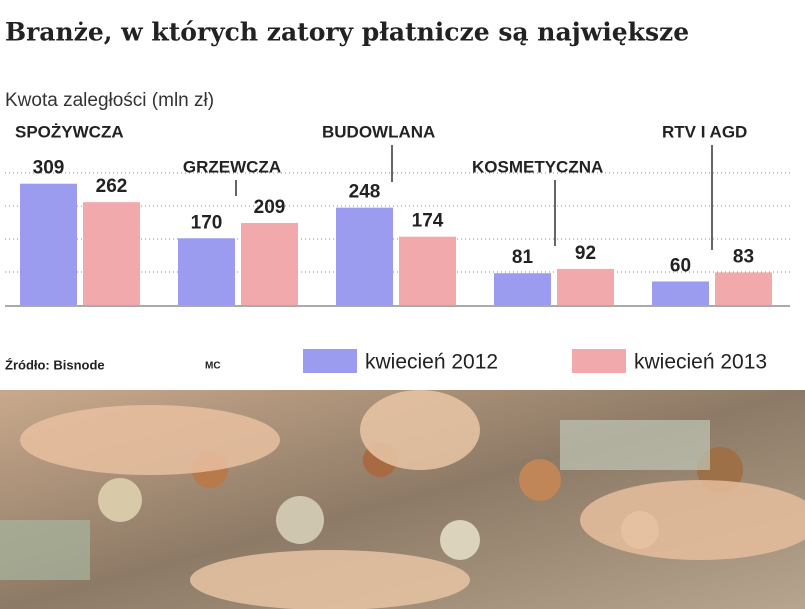  What do you see at coordinates (704, 131) in the screenshot?
I see `category-label: RTV I AGD` at bounding box center [704, 131].